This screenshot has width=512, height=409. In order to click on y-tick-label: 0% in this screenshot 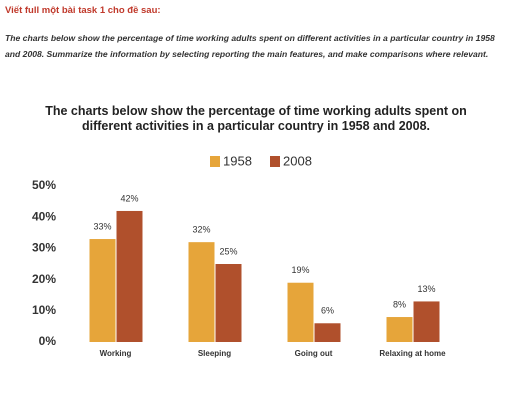, I will do `click(48, 341)`.